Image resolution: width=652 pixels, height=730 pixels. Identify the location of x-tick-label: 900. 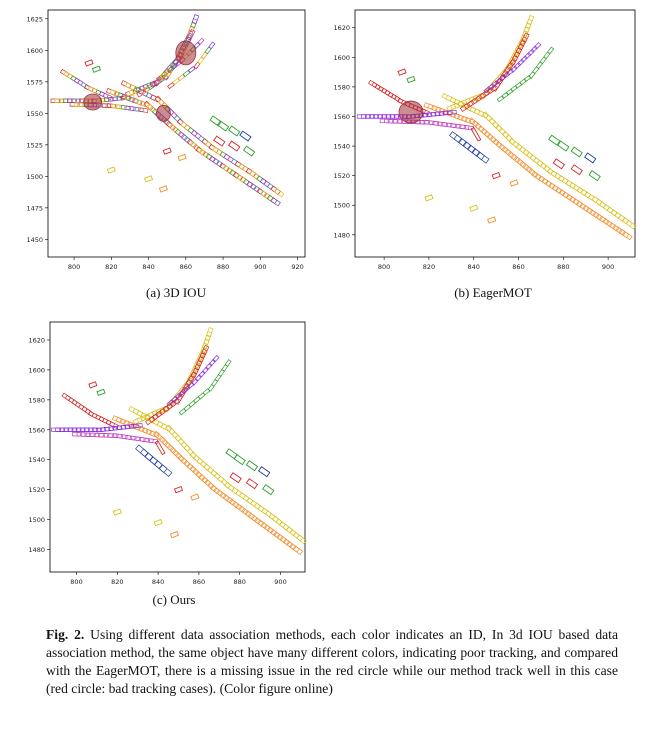
(280, 582).